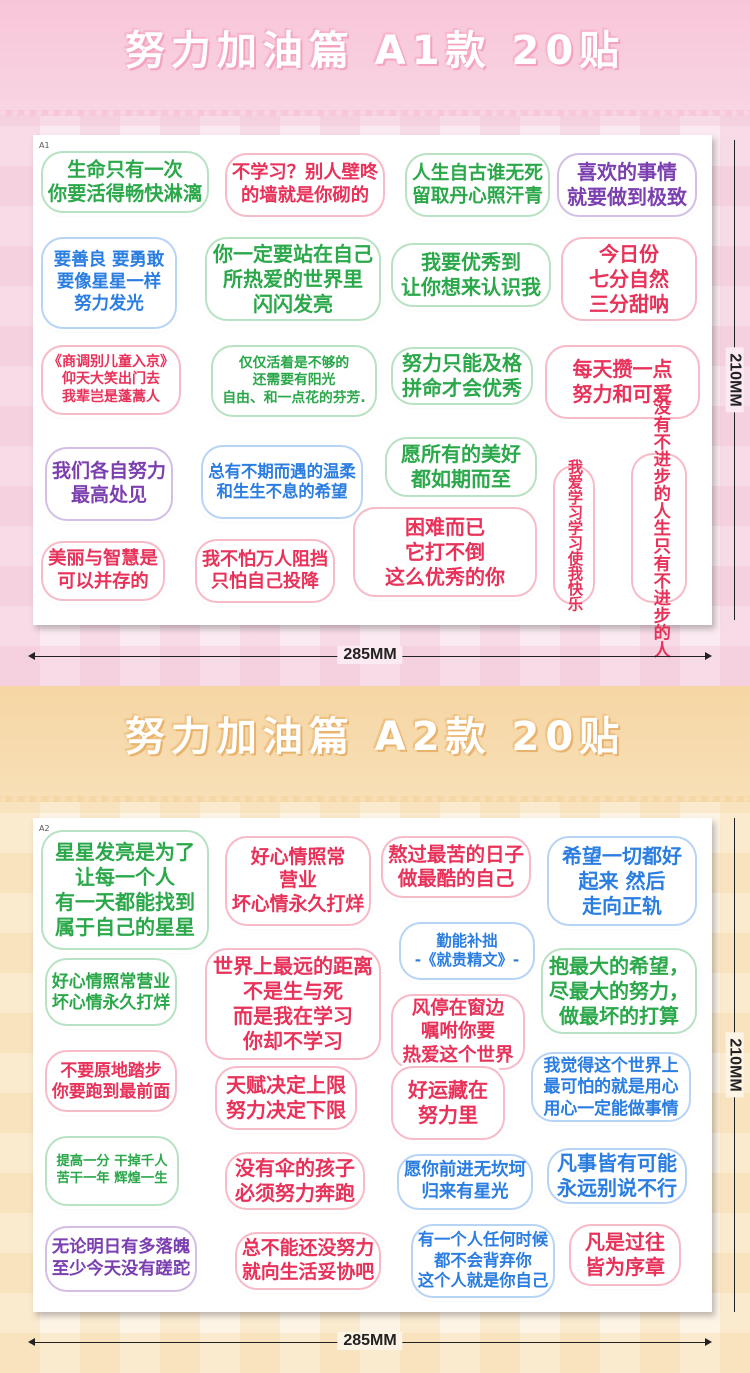 This screenshot has height=1373, width=750. Describe the element at coordinates (286, 1085) in the screenshot. I see `sticker-text-line: 天赋决定上限` at that location.